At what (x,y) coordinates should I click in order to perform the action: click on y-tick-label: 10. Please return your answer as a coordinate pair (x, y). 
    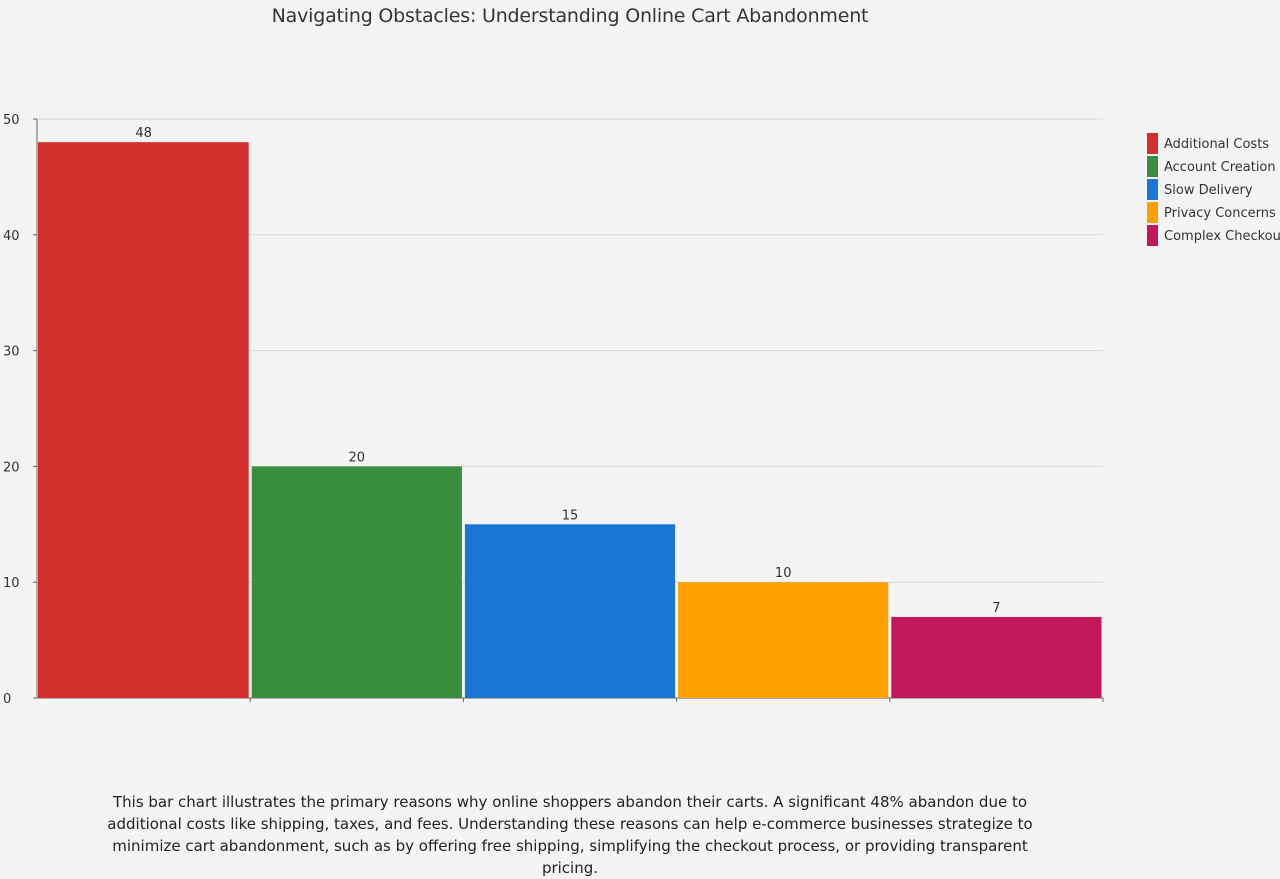
    Looking at the image, I should click on (11, 583).